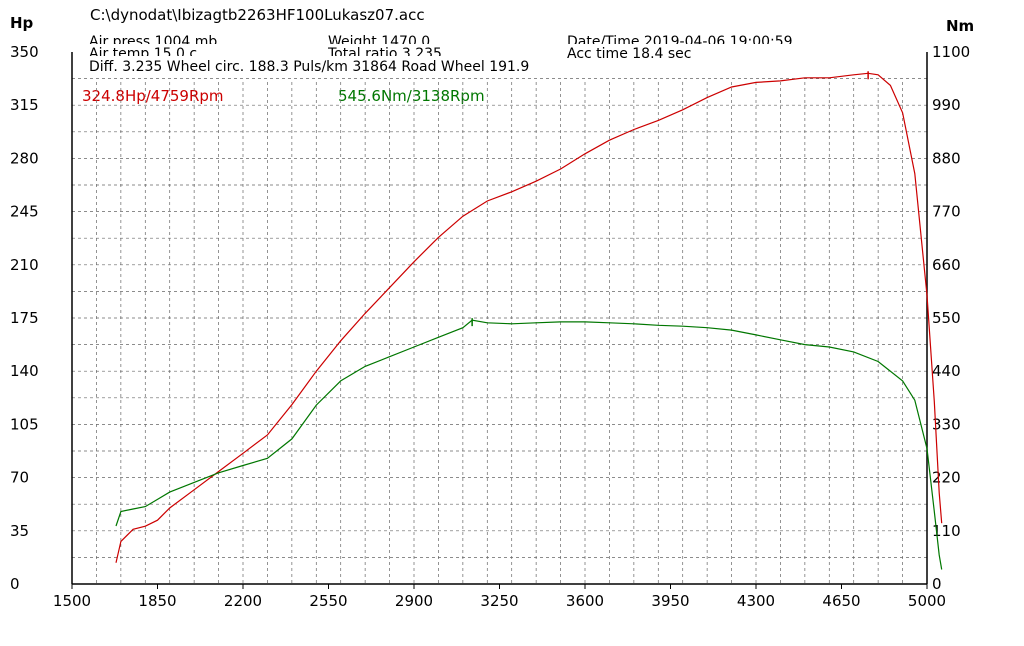  What do you see at coordinates (24, 158) in the screenshot?
I see `y-tick-label: 280` at bounding box center [24, 158].